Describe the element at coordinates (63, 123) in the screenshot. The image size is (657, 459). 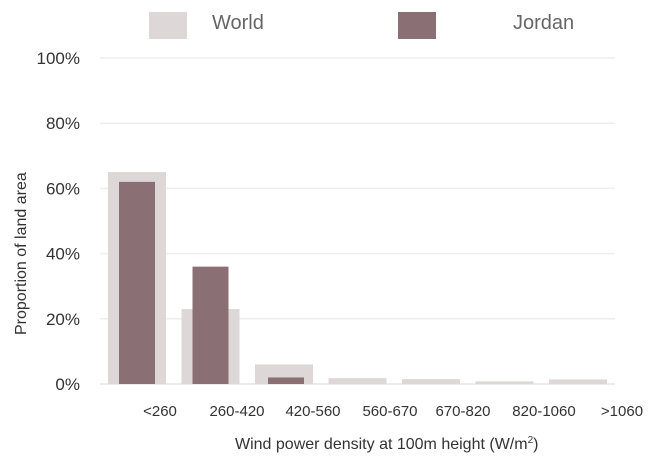
I see `y-tick-label: 80%` at that location.